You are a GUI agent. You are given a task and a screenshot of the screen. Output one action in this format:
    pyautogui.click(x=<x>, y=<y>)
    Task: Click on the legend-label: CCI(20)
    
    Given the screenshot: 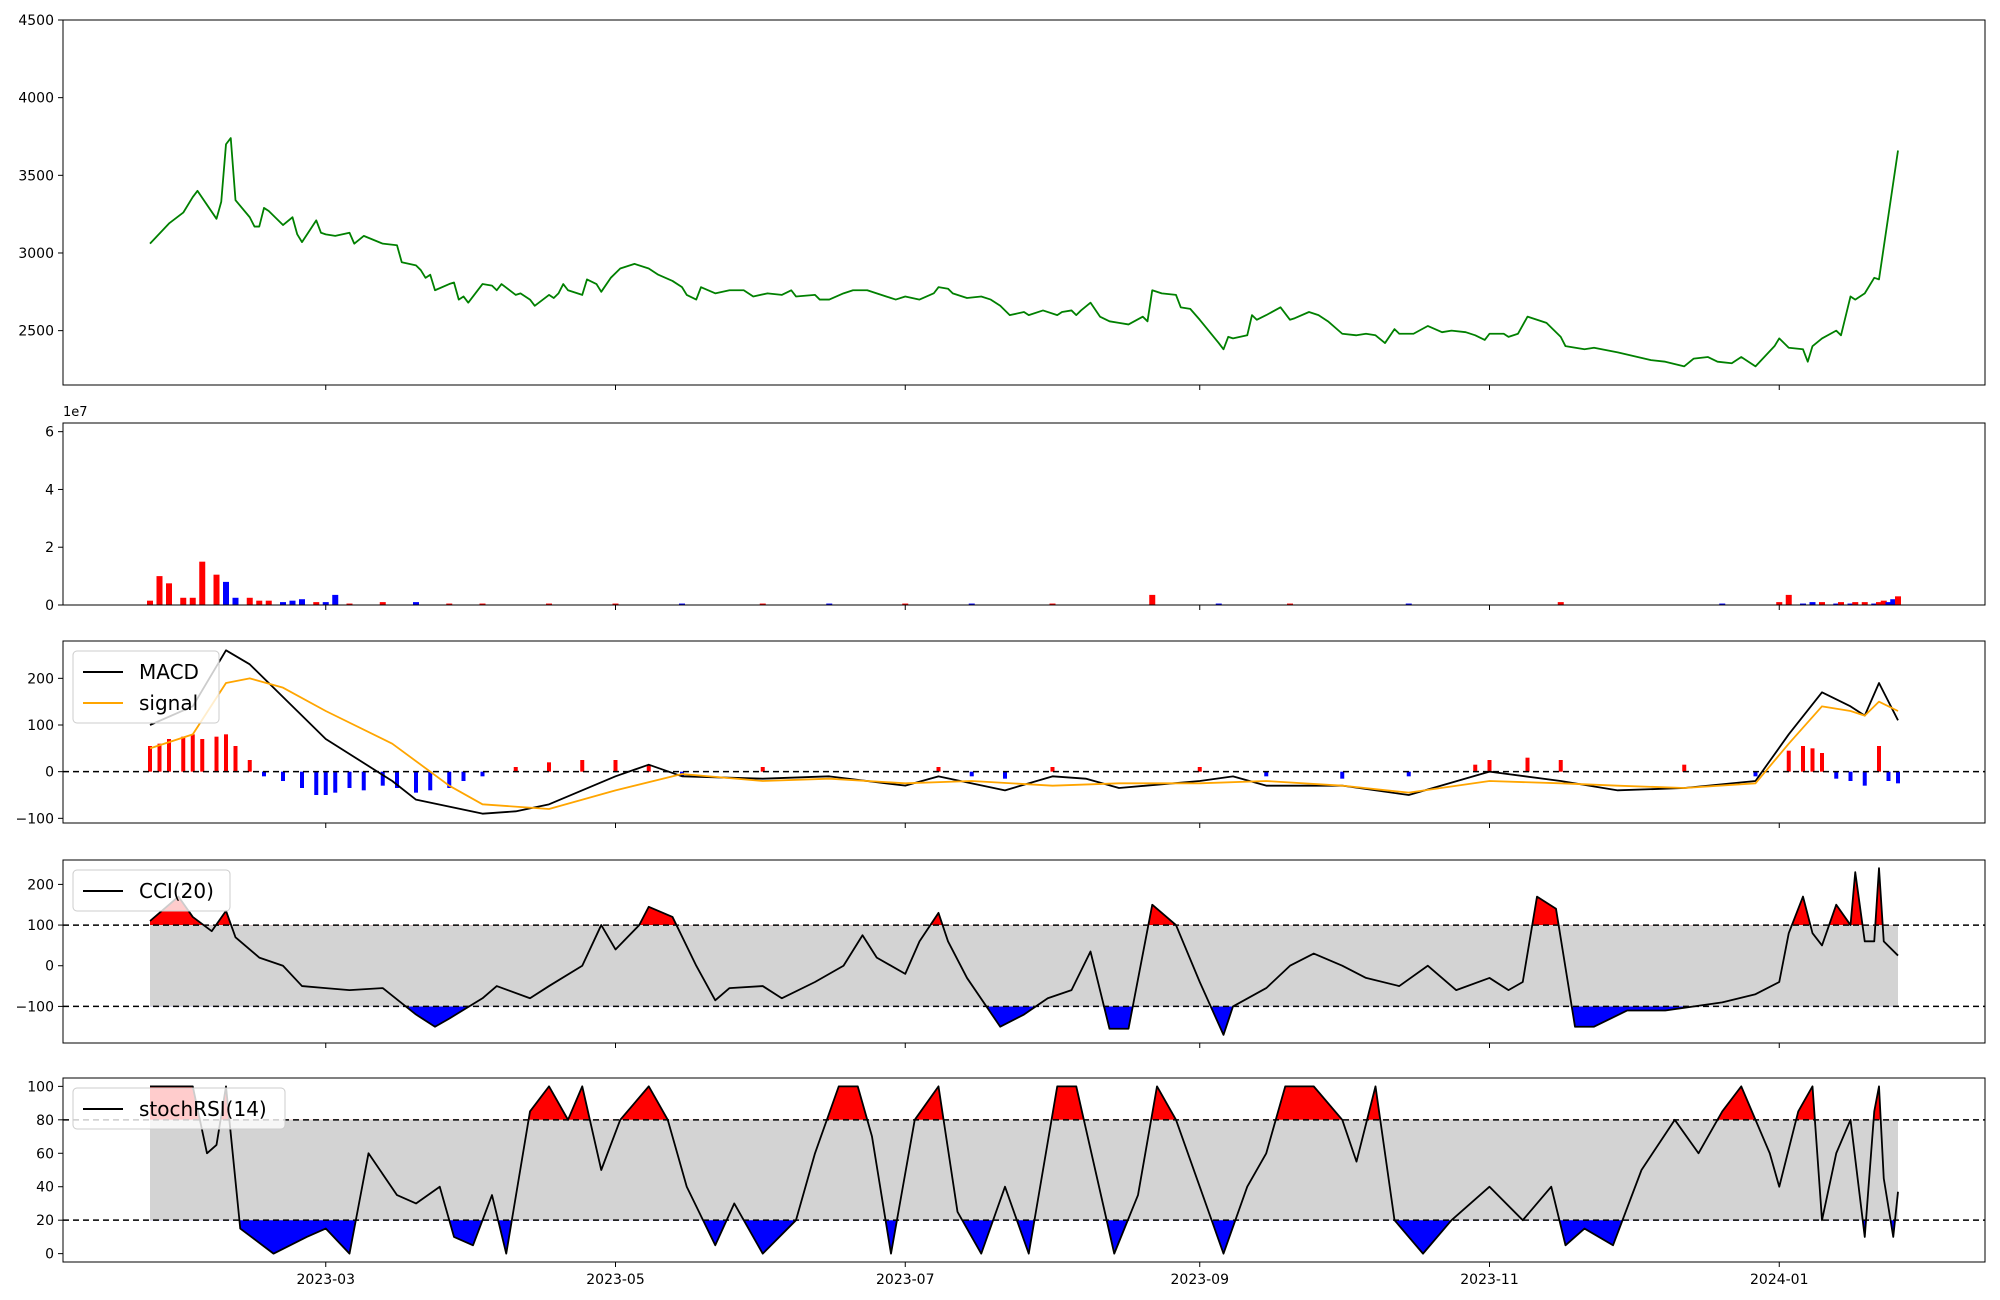 What is the action you would take?
    pyautogui.click(x=176, y=891)
    